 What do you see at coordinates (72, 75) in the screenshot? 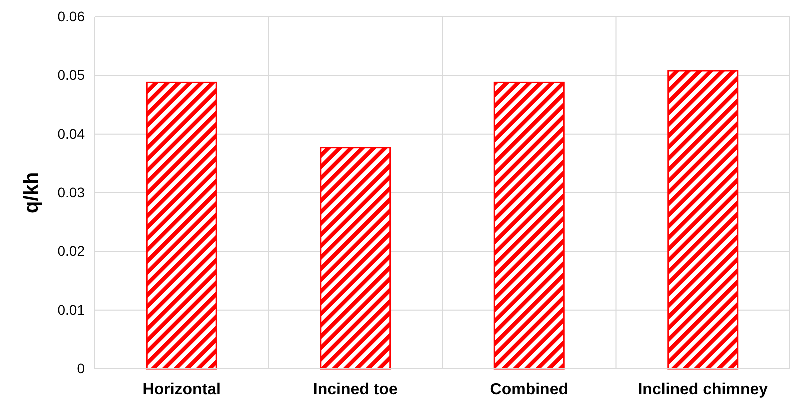
I see `y-tick-label: 0.05` at bounding box center [72, 75].